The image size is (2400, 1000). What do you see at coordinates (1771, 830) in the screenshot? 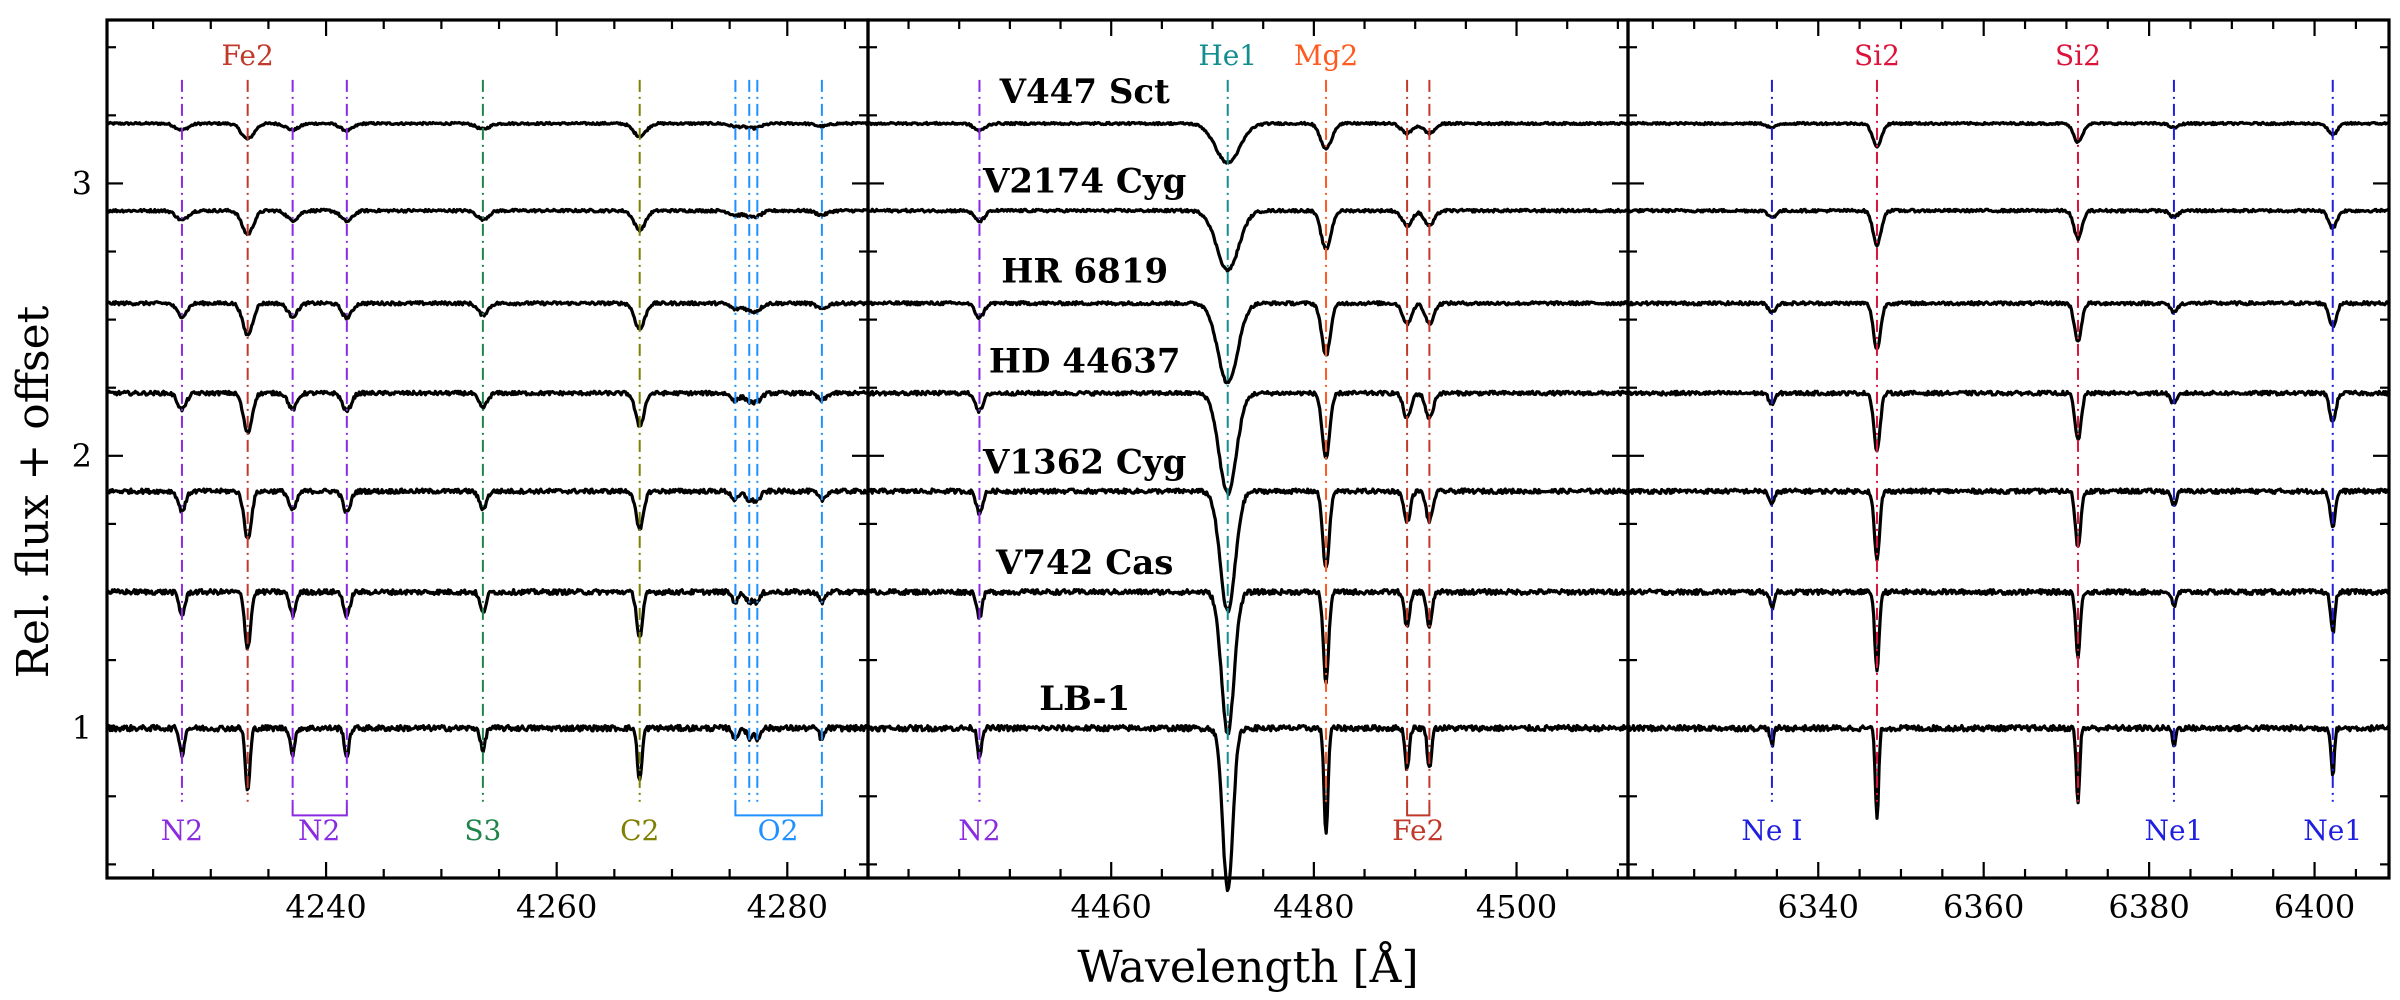
I see `line-label-ne-i: Ne I` at bounding box center [1771, 830].